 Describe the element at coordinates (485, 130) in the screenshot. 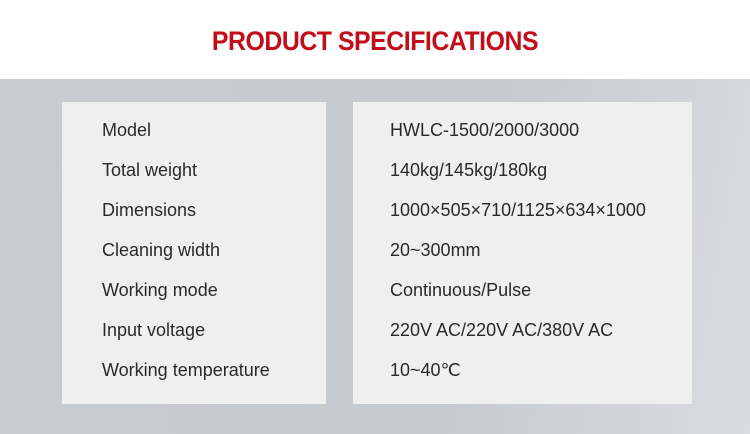

I see `spec-value: HWLC-1500/2000/3000` at that location.